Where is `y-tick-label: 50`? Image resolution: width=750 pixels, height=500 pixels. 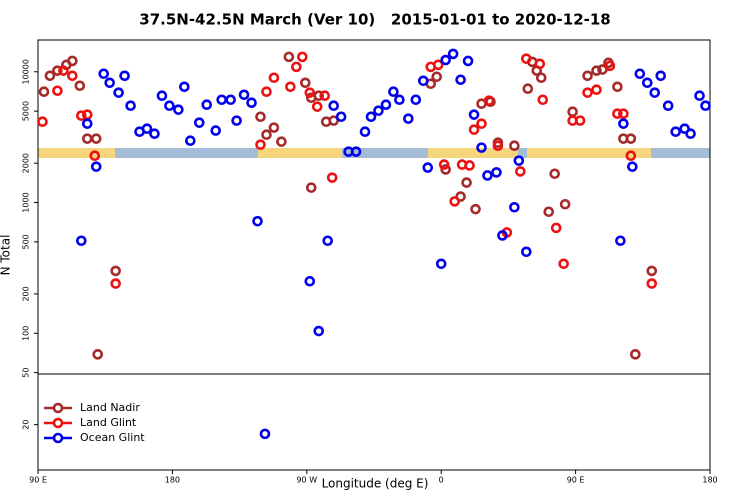
y-tick-label: 50 is located at coordinates (26, 373).